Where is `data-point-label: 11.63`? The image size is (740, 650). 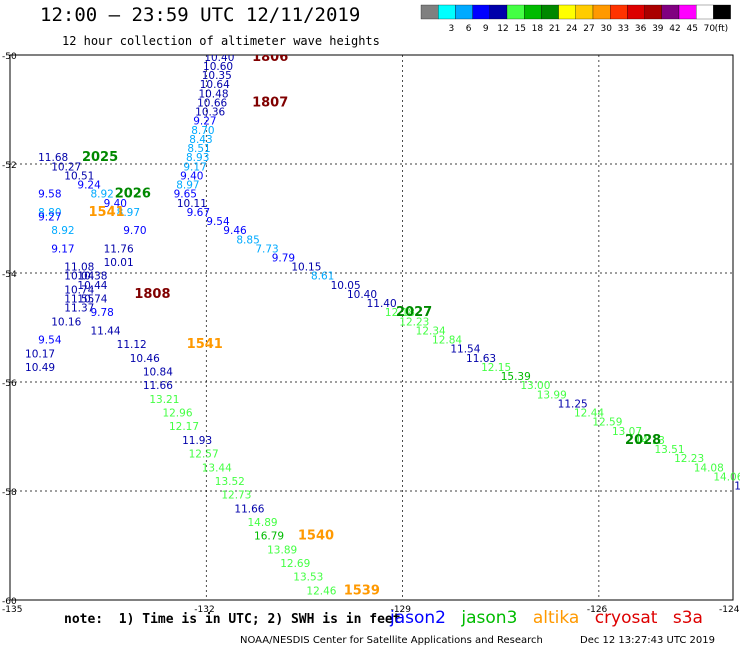 data-point-label: 11.63 is located at coordinates (737, 487).